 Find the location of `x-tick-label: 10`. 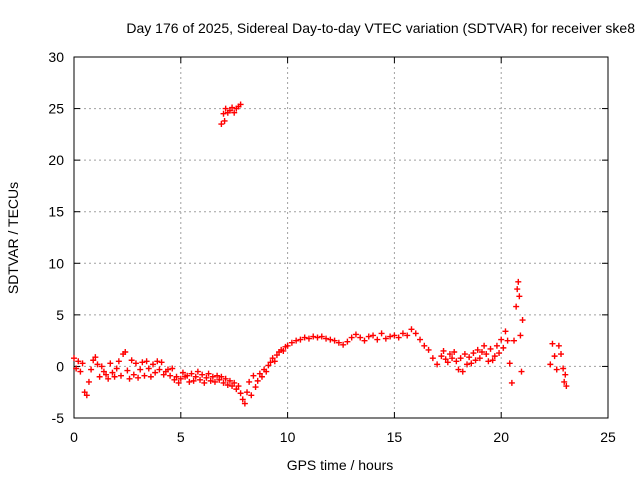

x-tick-label: 10 is located at coordinates (288, 437).